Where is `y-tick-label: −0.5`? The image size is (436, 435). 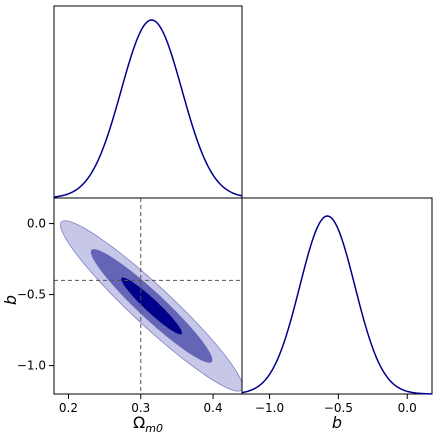
y-tick-label: −0.5 is located at coordinates (31, 295).